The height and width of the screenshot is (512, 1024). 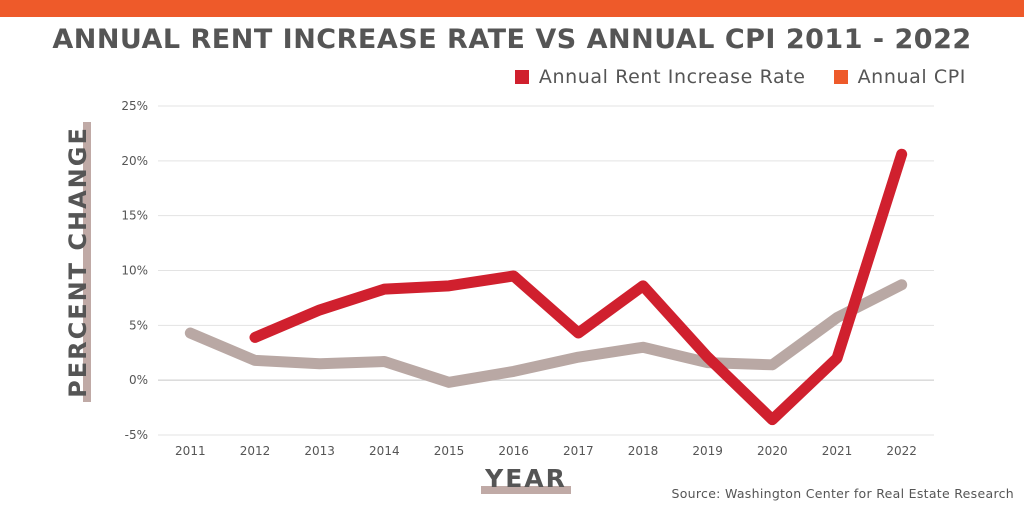 What do you see at coordinates (840, 77) in the screenshot?
I see `legend-swatch-cpi` at bounding box center [840, 77].